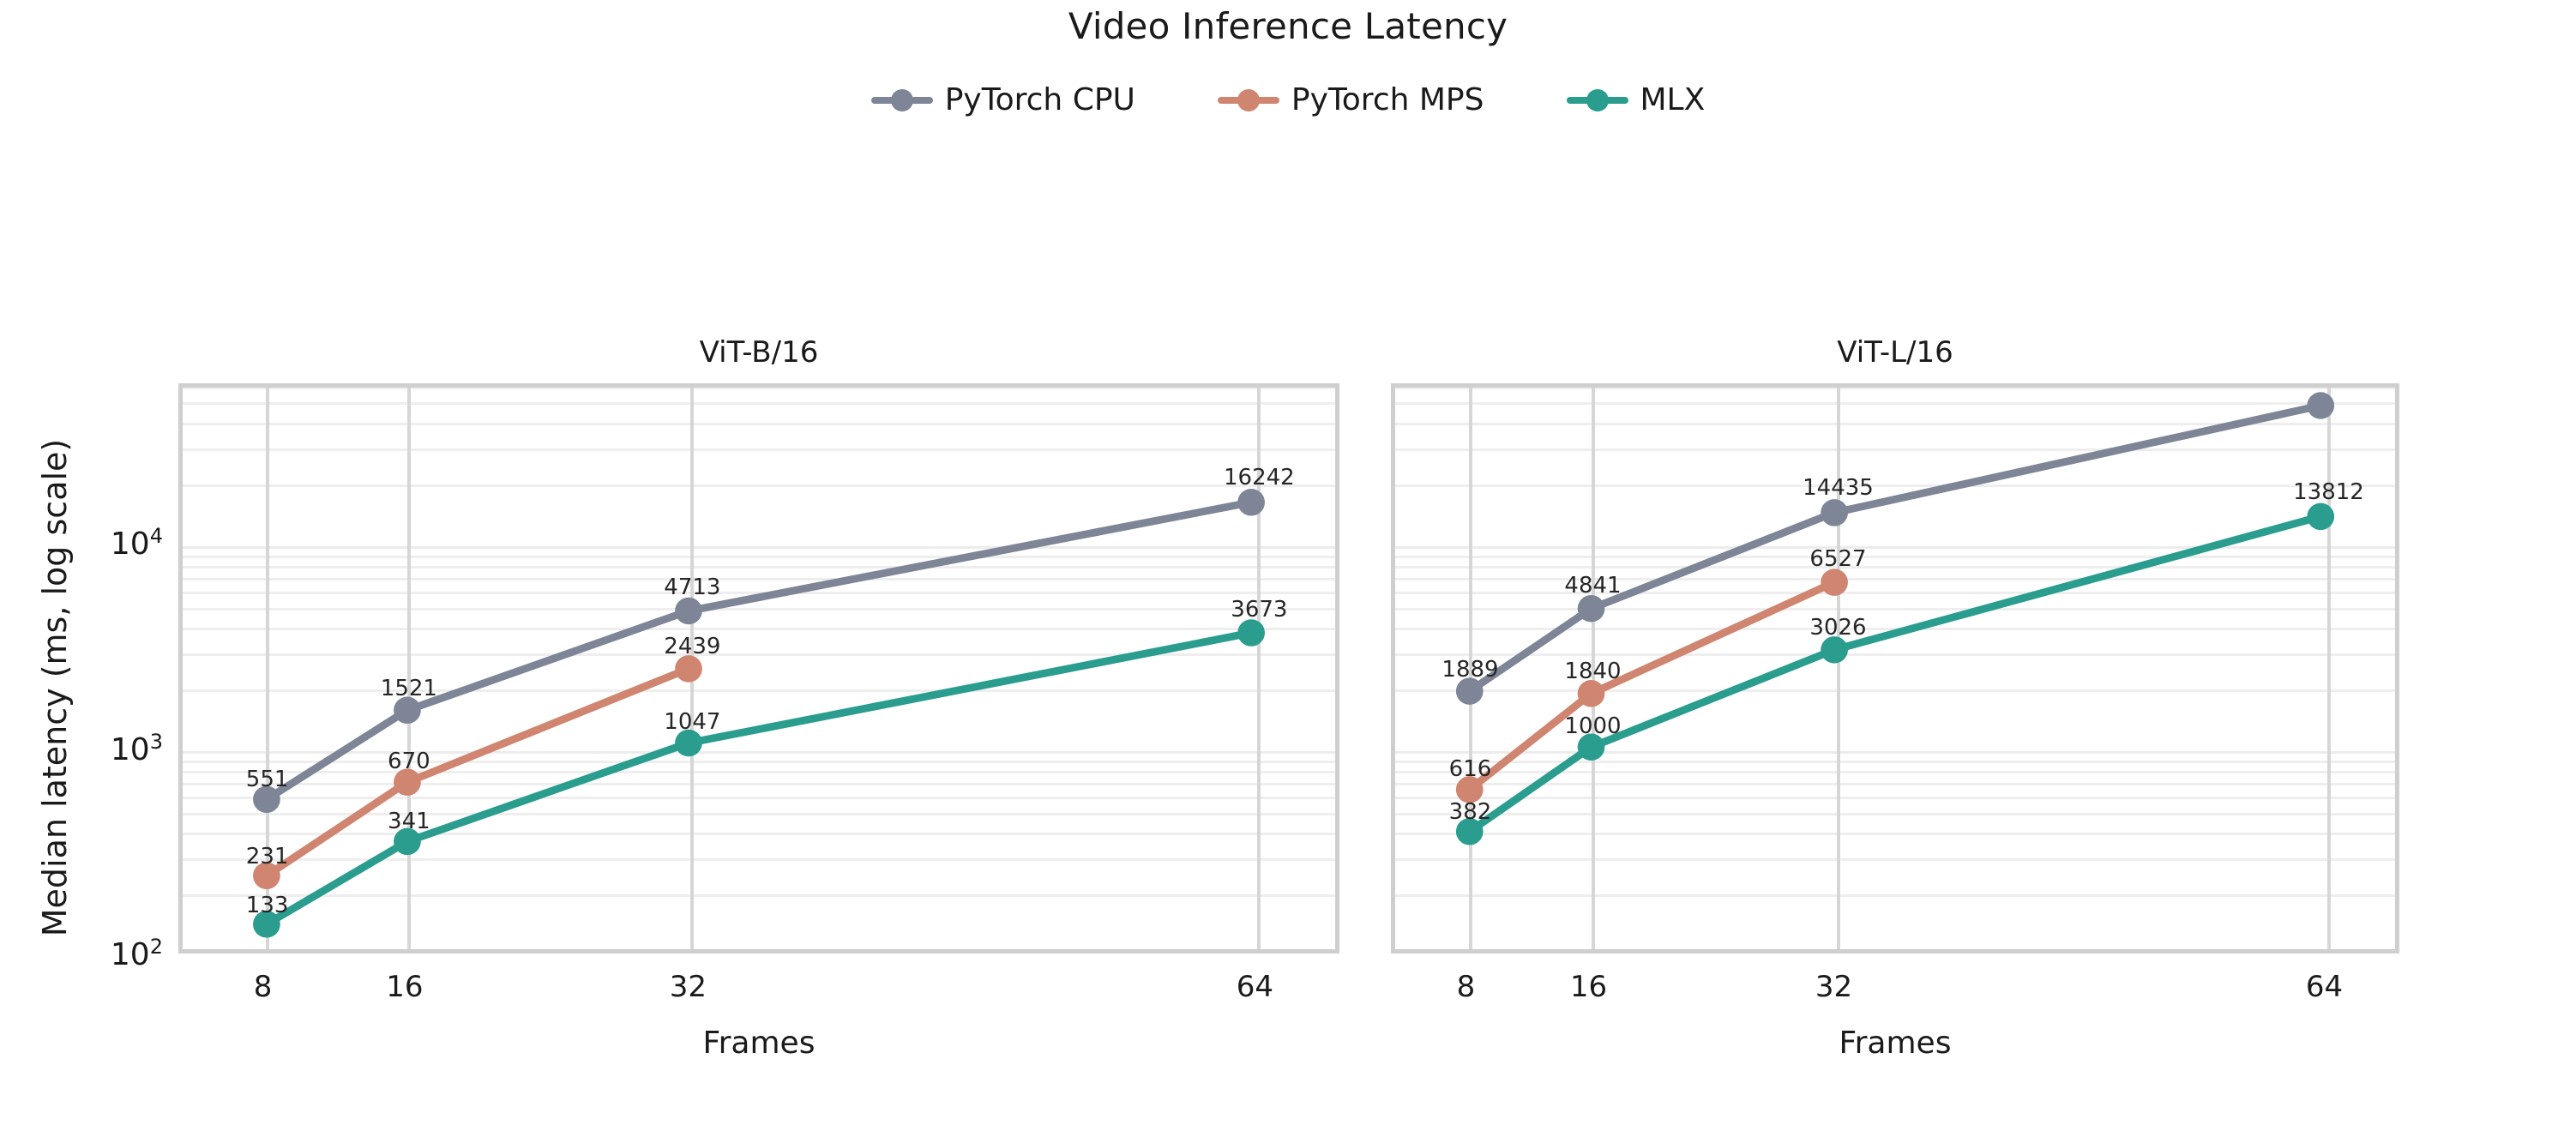  I want to click on y-axis-tick-label: 10³, so click(137, 748).